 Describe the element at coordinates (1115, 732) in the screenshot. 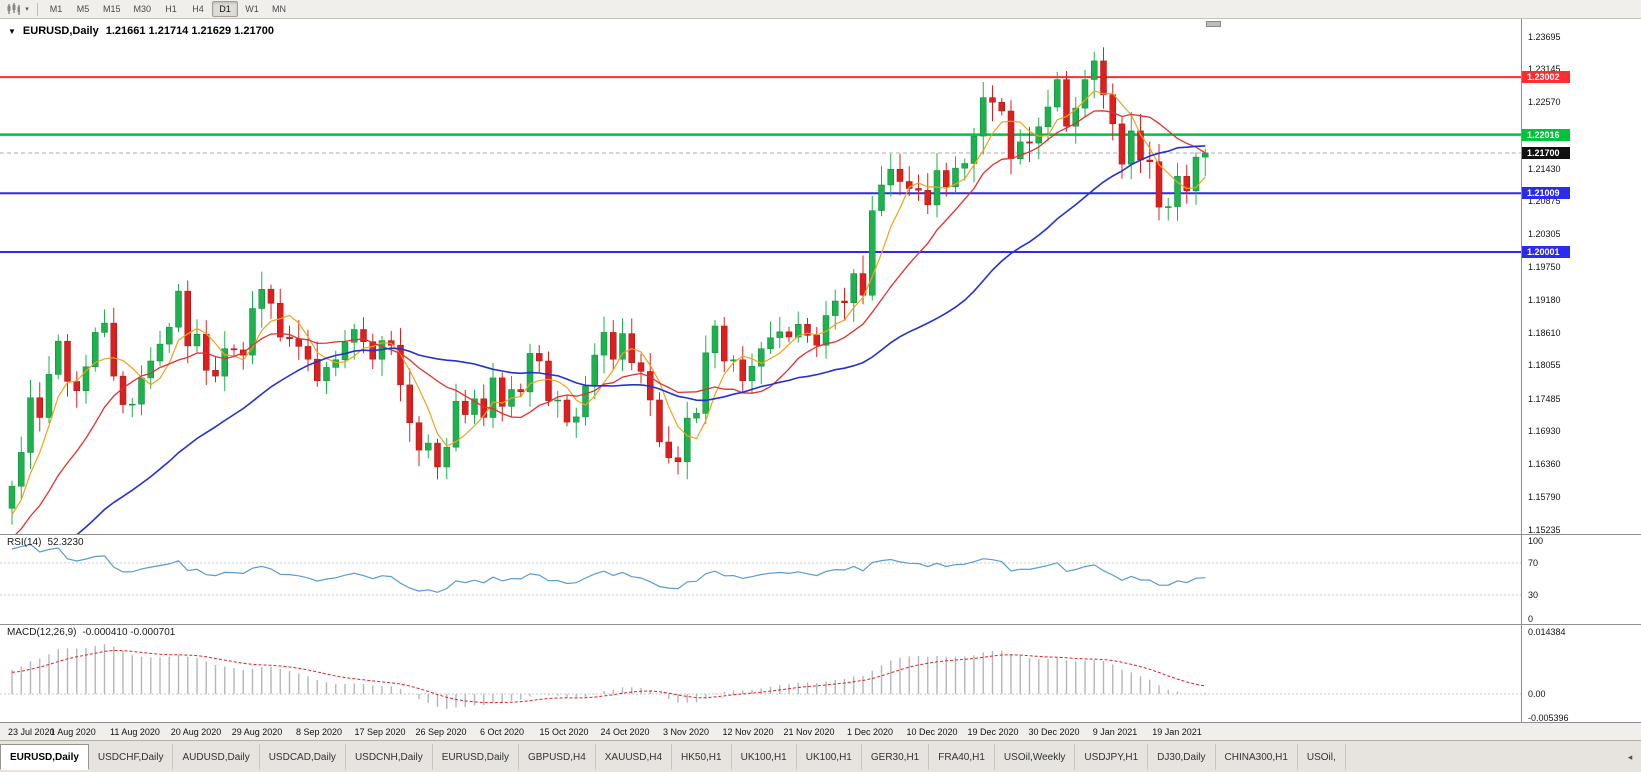

I see `time-axis-label: 9 Jan 2021` at that location.